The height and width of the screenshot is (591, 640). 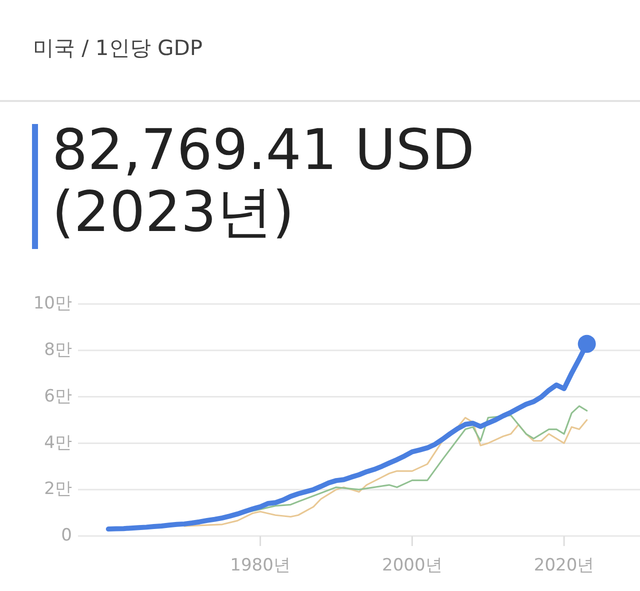 What do you see at coordinates (264, 181) in the screenshot?
I see `chart-subtitle: 82,769.41 USD (2023년)` at bounding box center [264, 181].